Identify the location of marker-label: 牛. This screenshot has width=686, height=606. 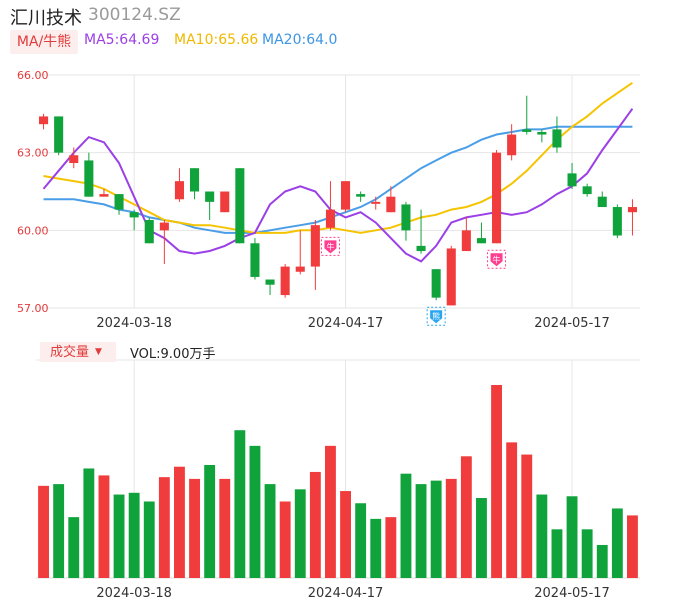
(497, 259).